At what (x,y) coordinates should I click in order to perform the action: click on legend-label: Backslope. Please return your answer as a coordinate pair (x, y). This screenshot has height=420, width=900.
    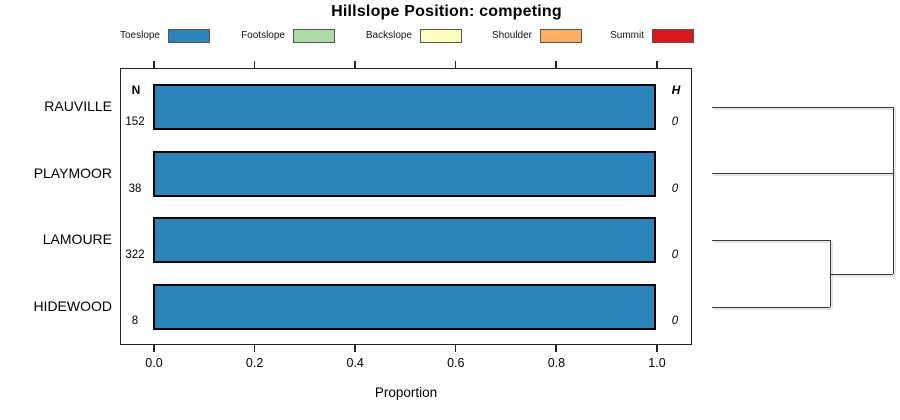
    Looking at the image, I should click on (388, 35).